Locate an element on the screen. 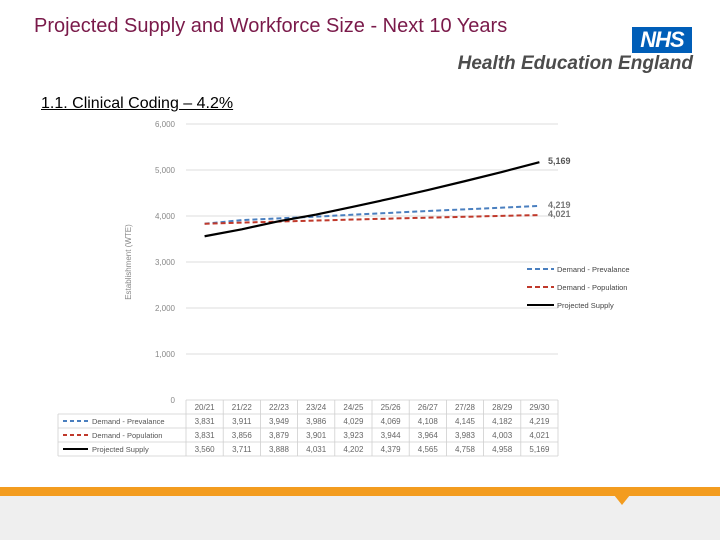 This screenshot has height=540, width=720. table-cell: 4,108 is located at coordinates (428, 421).